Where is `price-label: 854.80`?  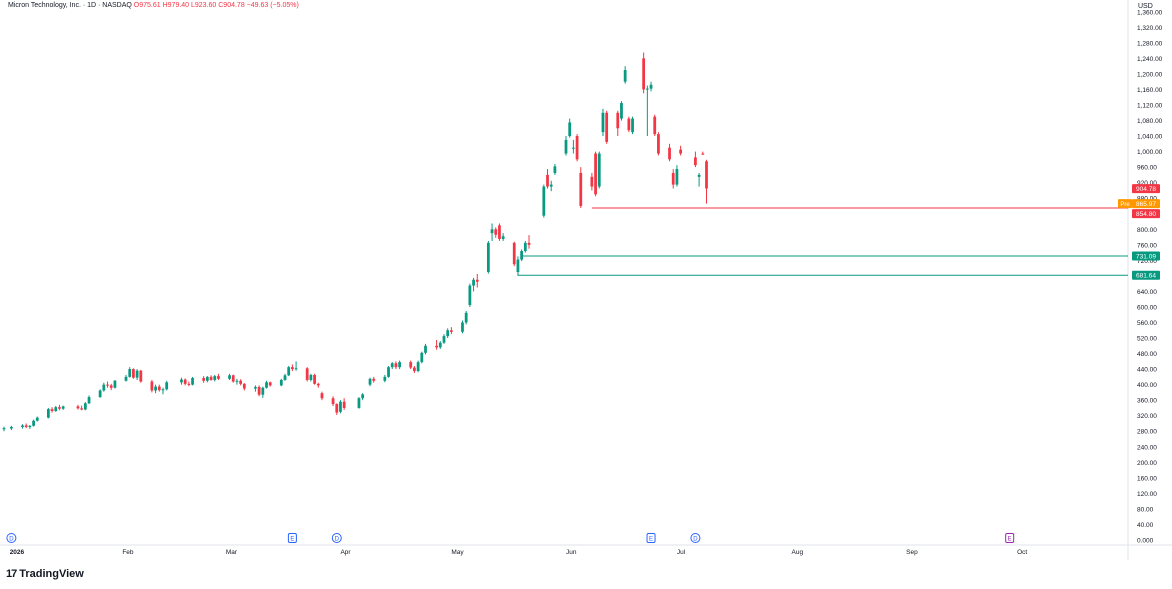
price-label: 854.80 is located at coordinates (1146, 214).